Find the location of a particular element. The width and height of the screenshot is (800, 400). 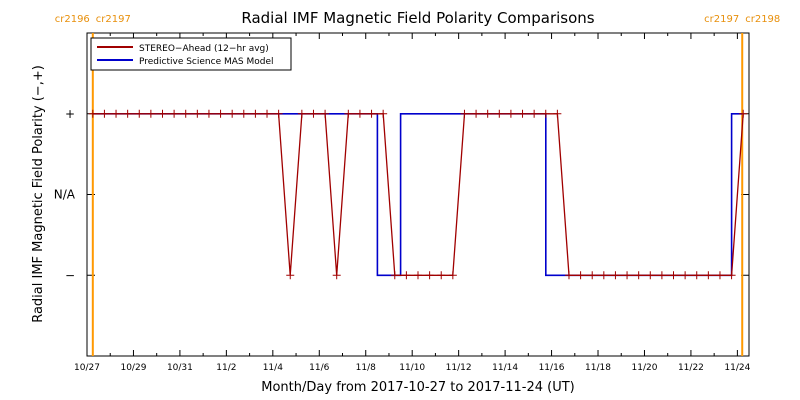

x-tick-label: 10/31 is located at coordinates (180, 368).